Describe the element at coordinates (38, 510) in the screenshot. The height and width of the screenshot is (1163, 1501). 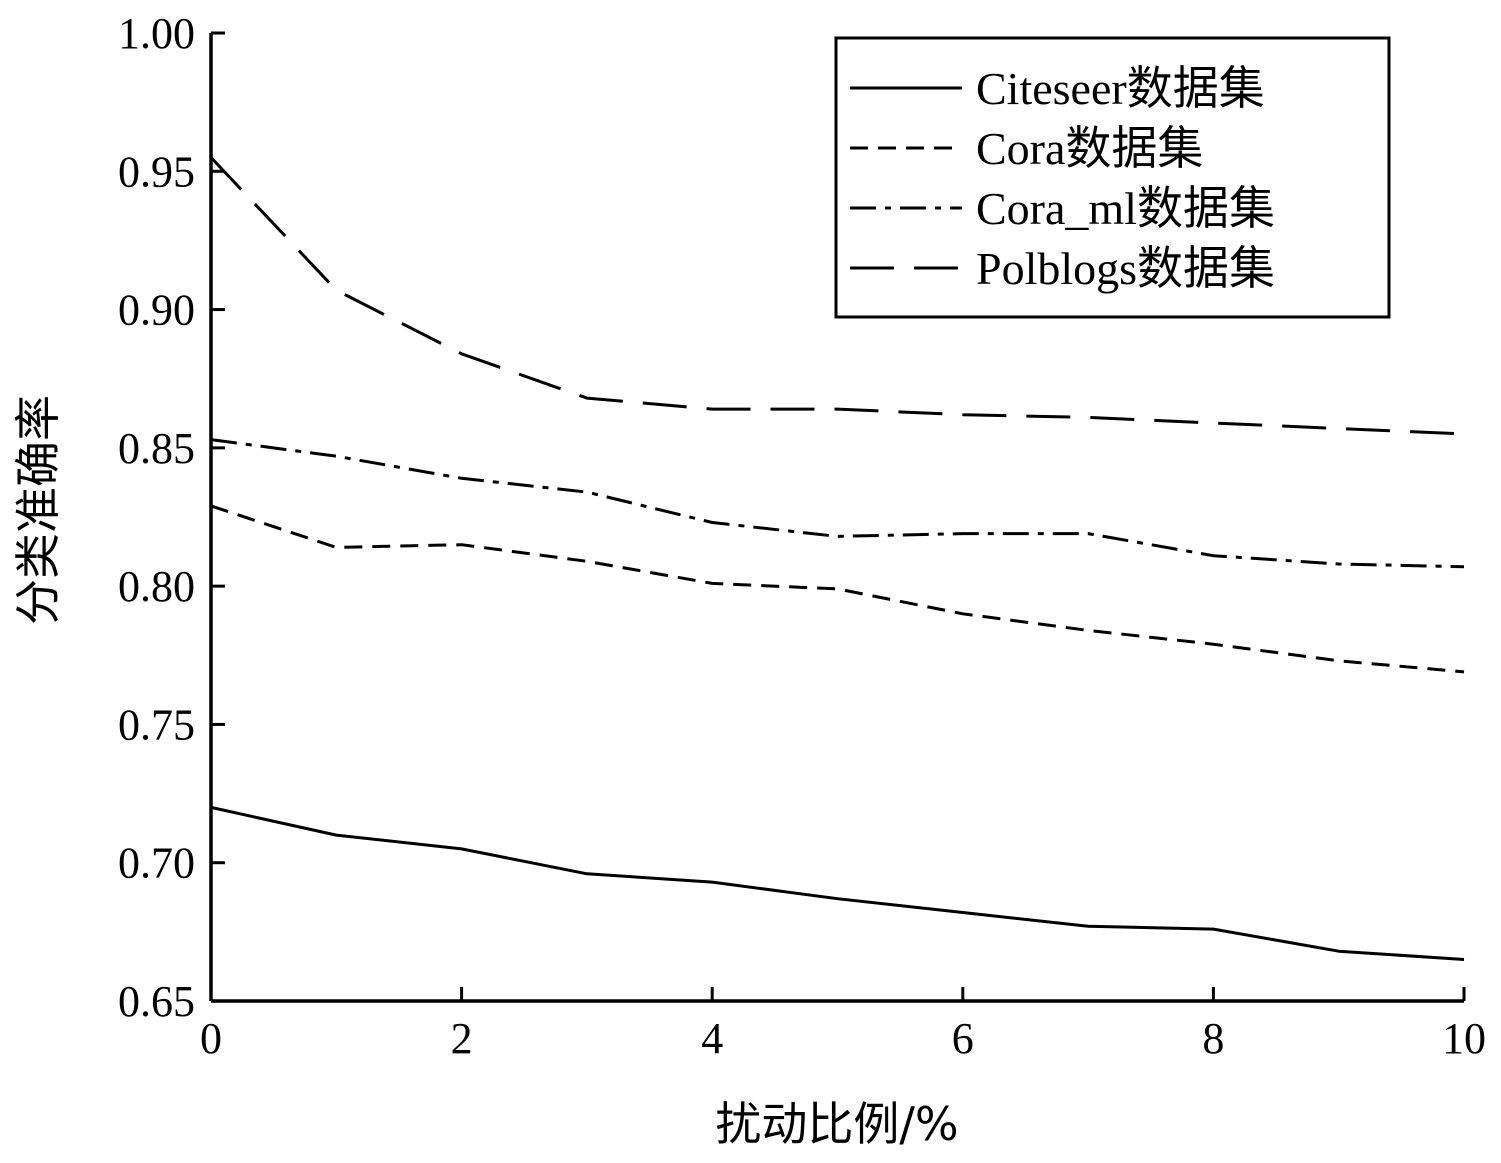
I see `y-axis-title: 分类准确率` at that location.